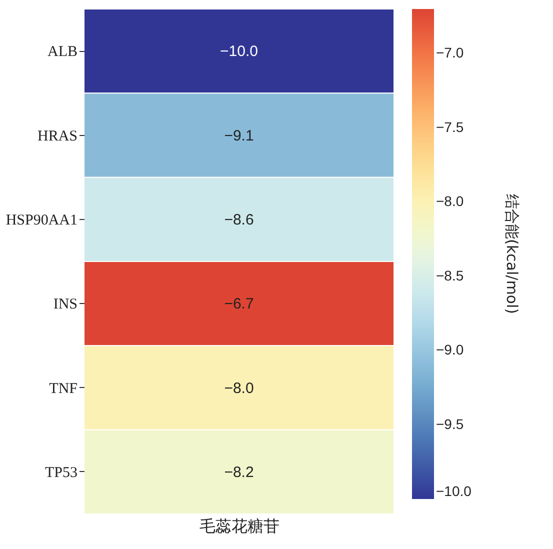 The width and height of the screenshot is (553, 549). I want to click on color-bar-label: −10.0, so click(454, 491).